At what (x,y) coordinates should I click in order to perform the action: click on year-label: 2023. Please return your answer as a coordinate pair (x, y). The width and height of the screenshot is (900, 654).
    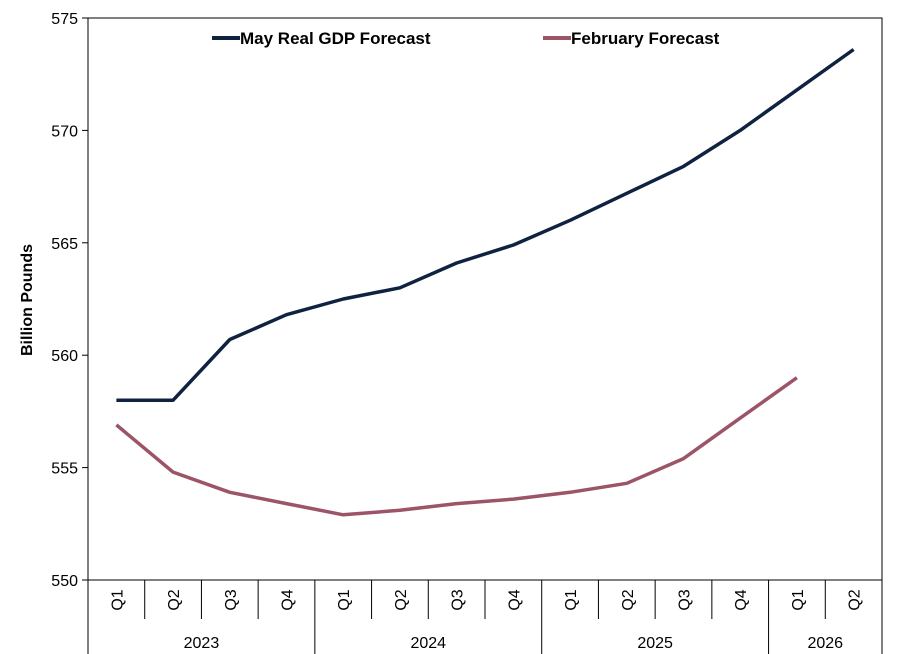
    Looking at the image, I should click on (202, 643).